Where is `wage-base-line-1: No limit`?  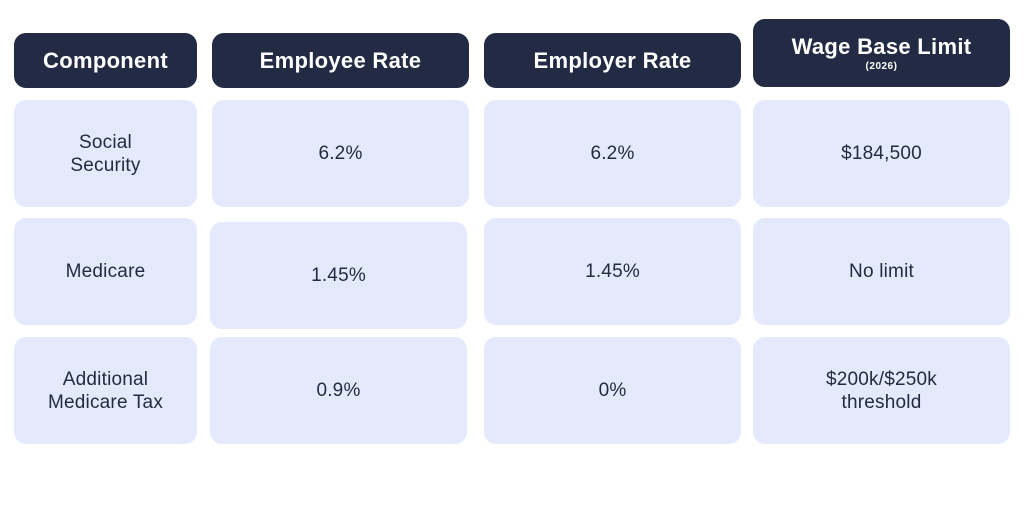
wage-base-line-1: No limit is located at coordinates (881, 271).